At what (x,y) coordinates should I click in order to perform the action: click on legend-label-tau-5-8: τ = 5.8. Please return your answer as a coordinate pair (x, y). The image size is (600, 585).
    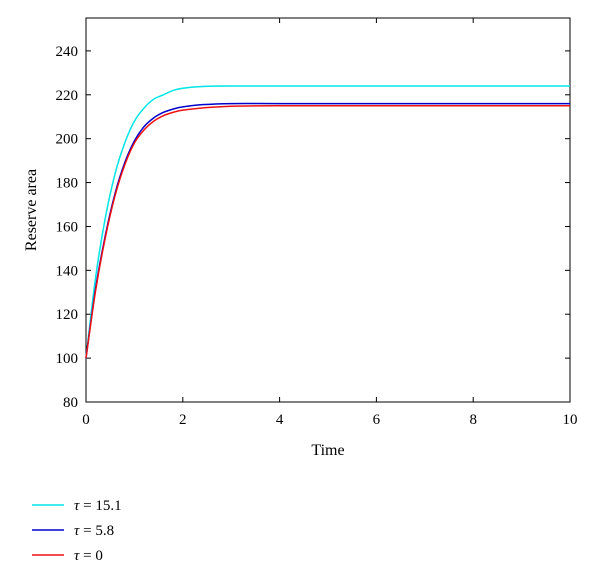
    Looking at the image, I should click on (94, 531).